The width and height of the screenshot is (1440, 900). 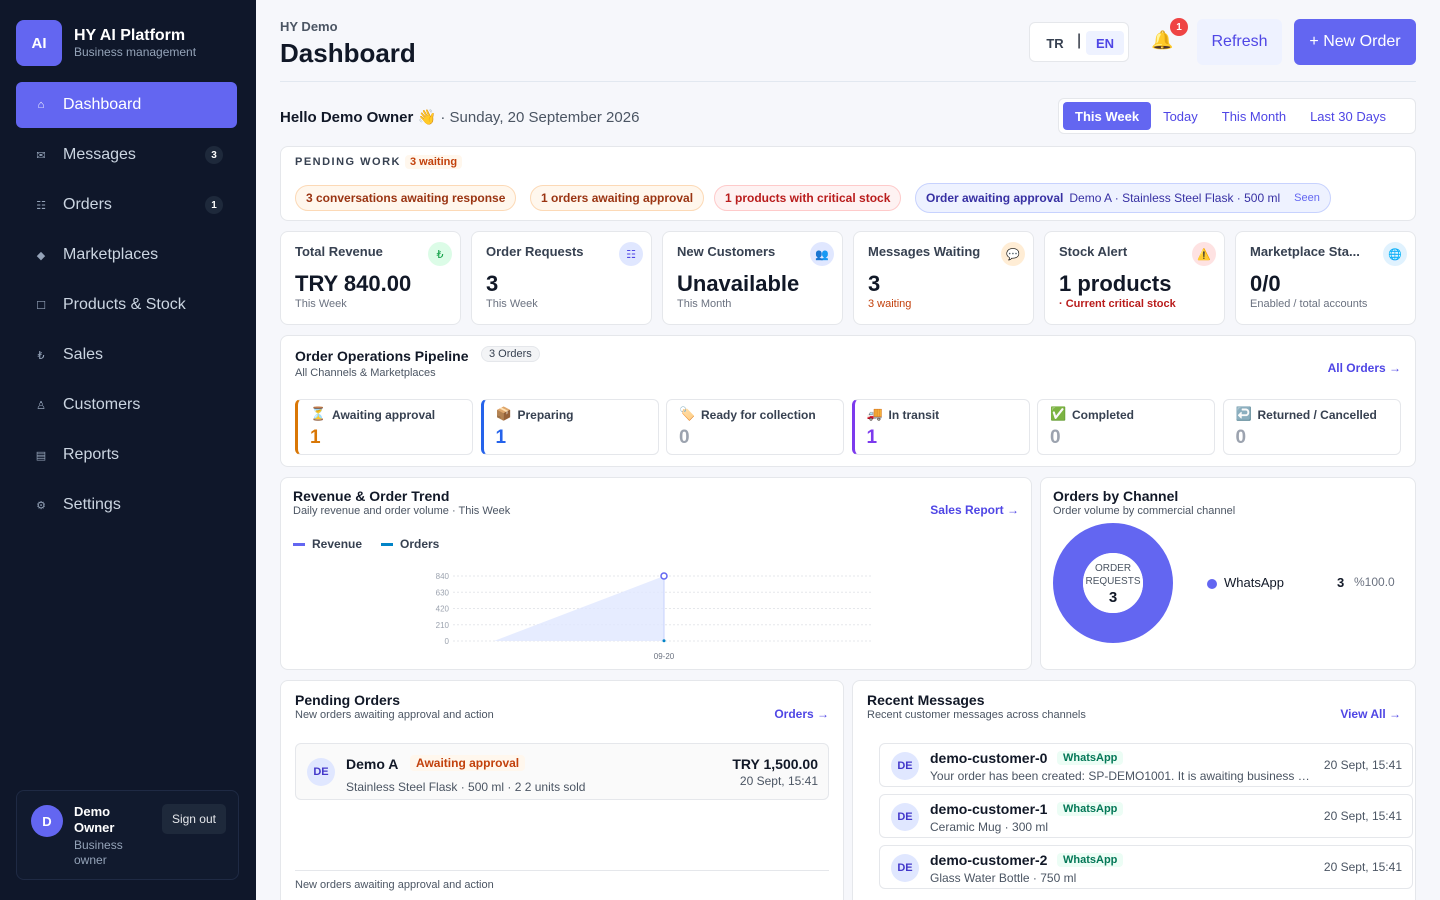 What do you see at coordinates (995, 198) in the screenshot?
I see `notice-title: Order awaiting approval` at bounding box center [995, 198].